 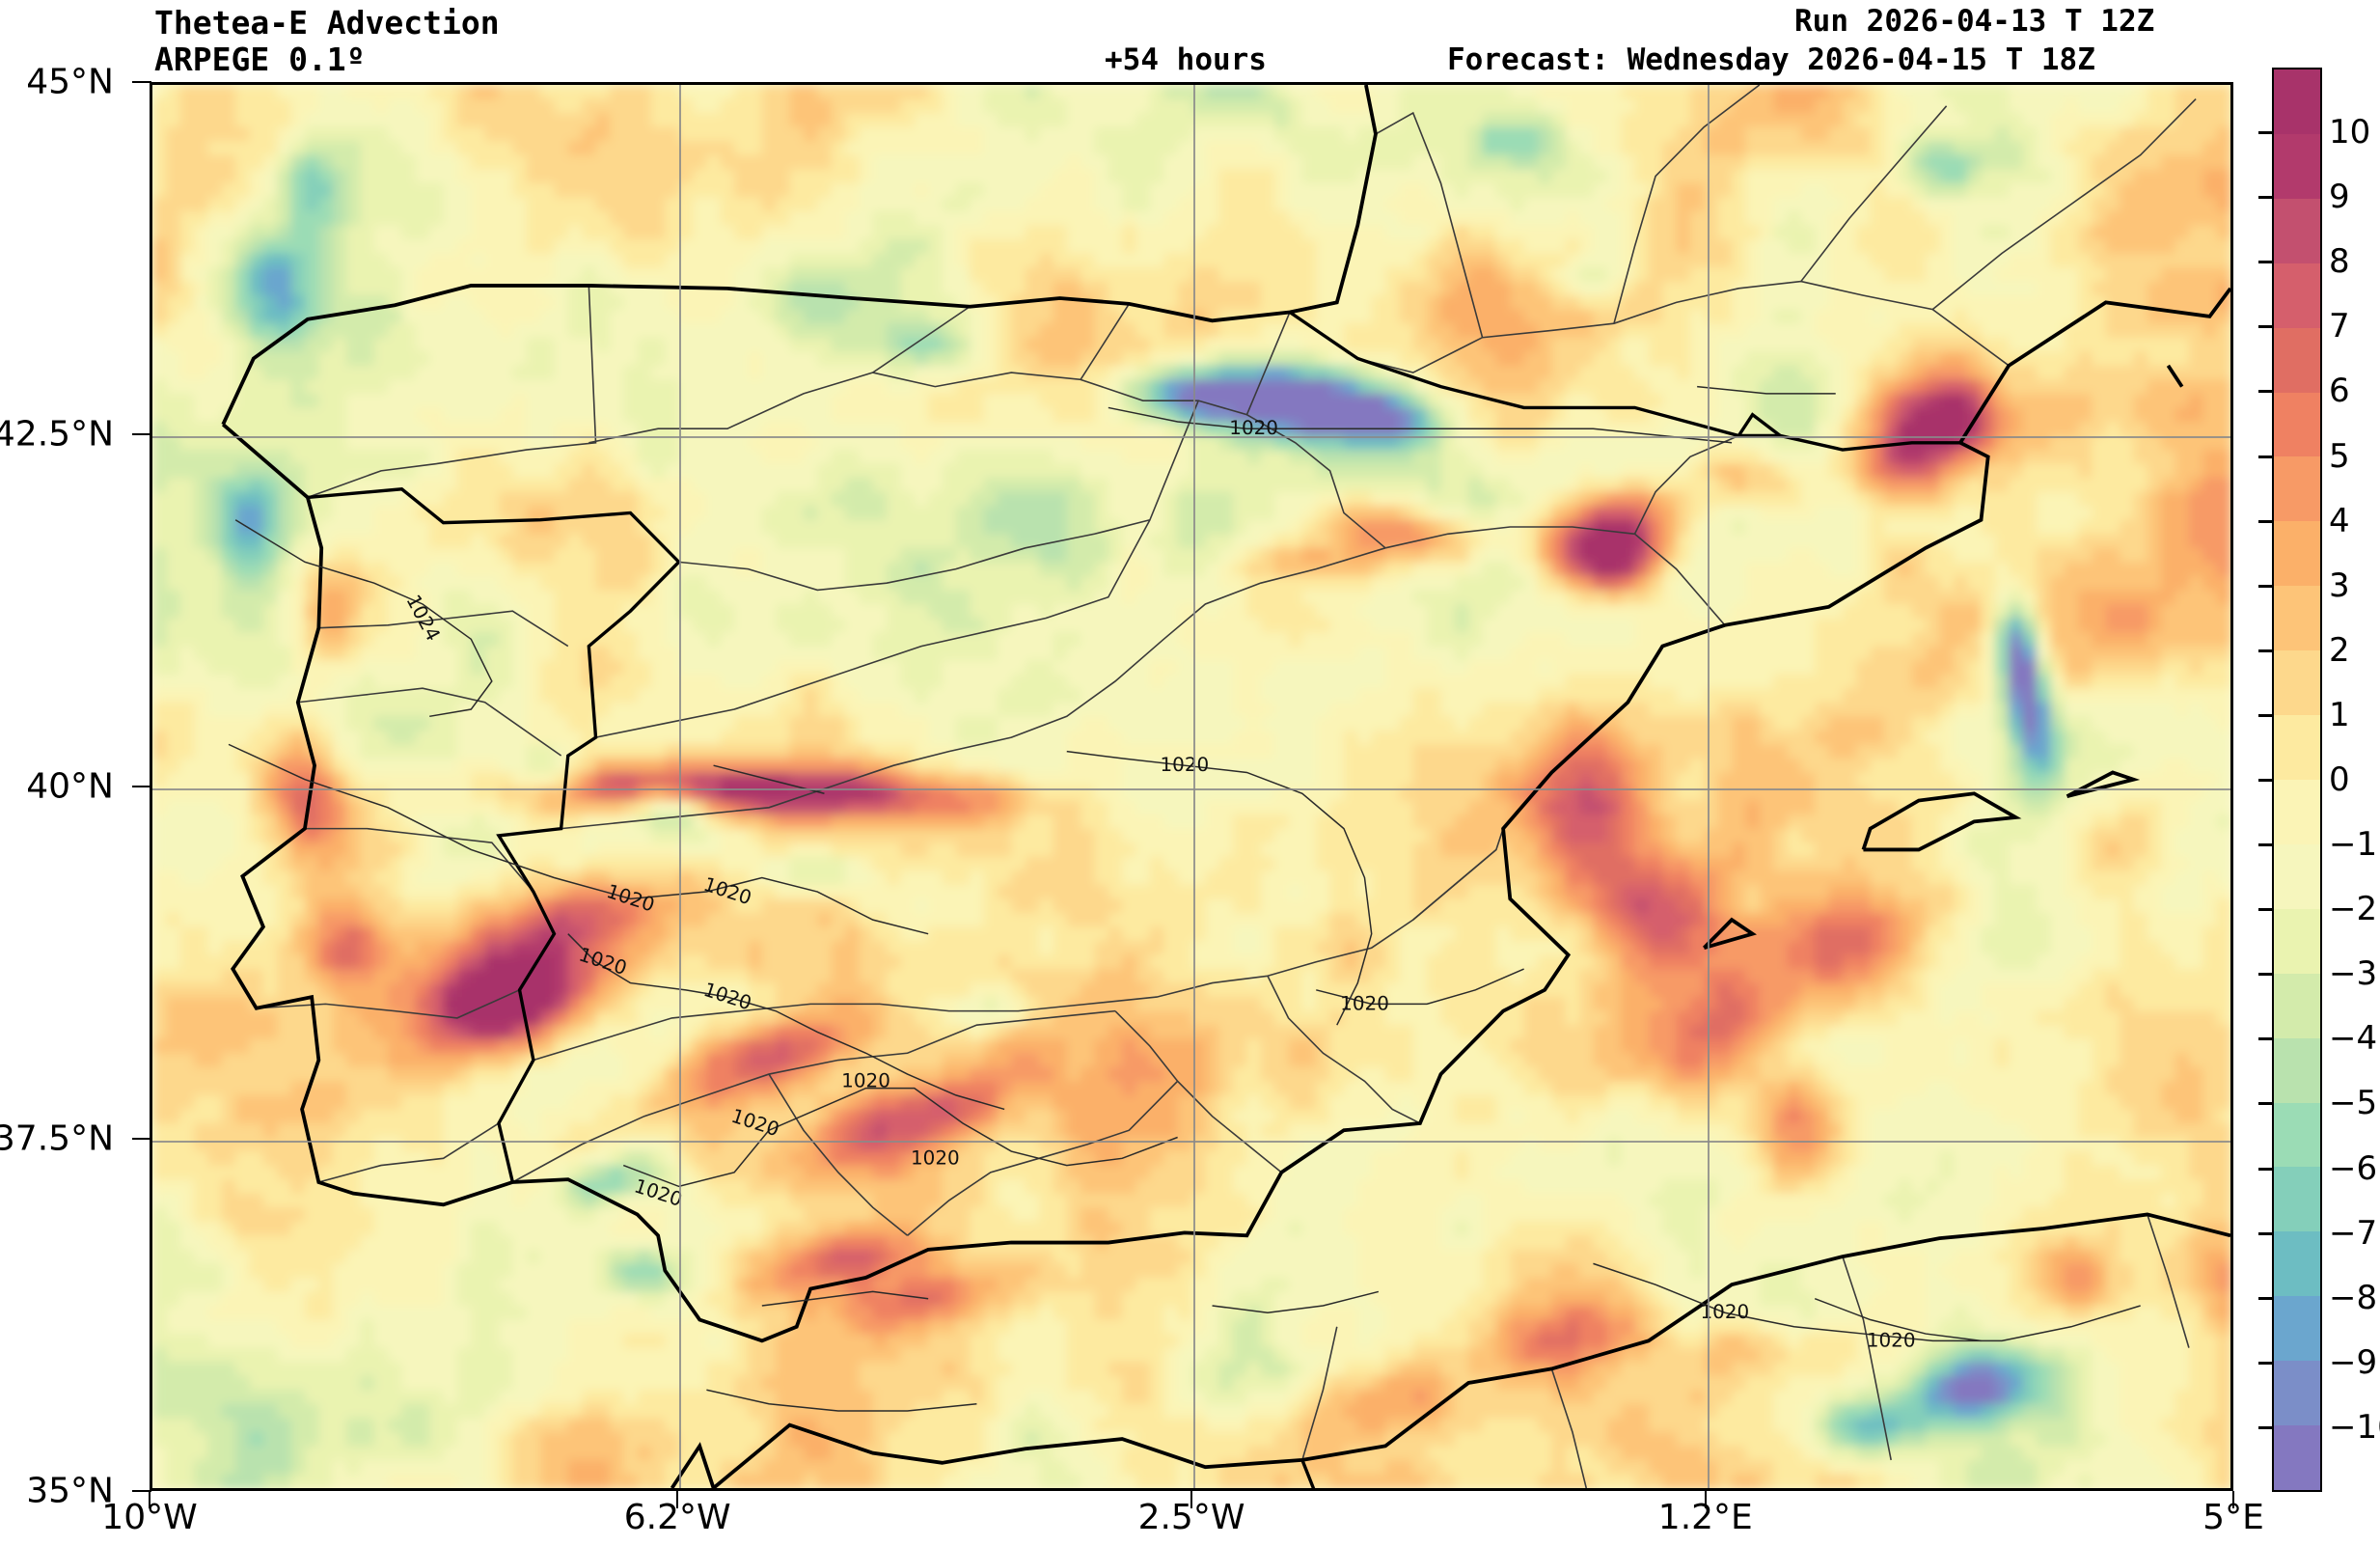 What do you see at coordinates (260, 60) in the screenshot?
I see `model-label: ARPEGE 0.1º` at bounding box center [260, 60].